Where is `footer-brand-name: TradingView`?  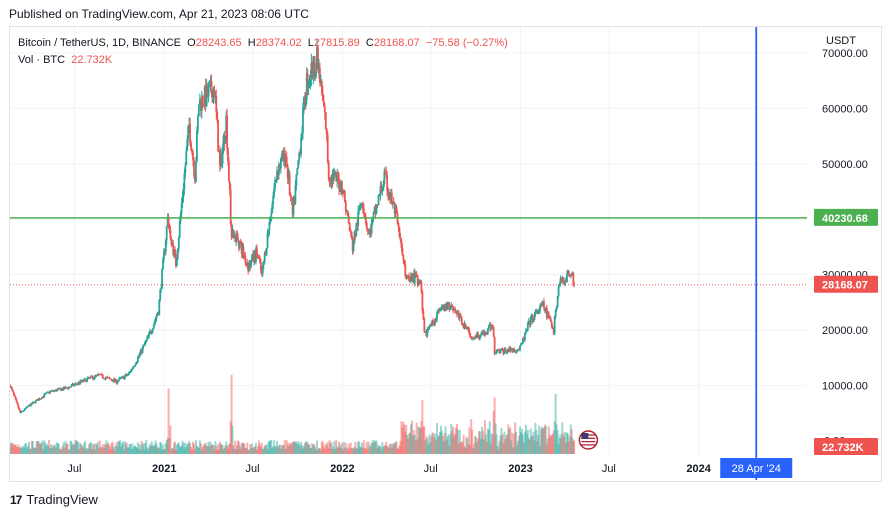 footer-brand-name: TradingView is located at coordinates (62, 499).